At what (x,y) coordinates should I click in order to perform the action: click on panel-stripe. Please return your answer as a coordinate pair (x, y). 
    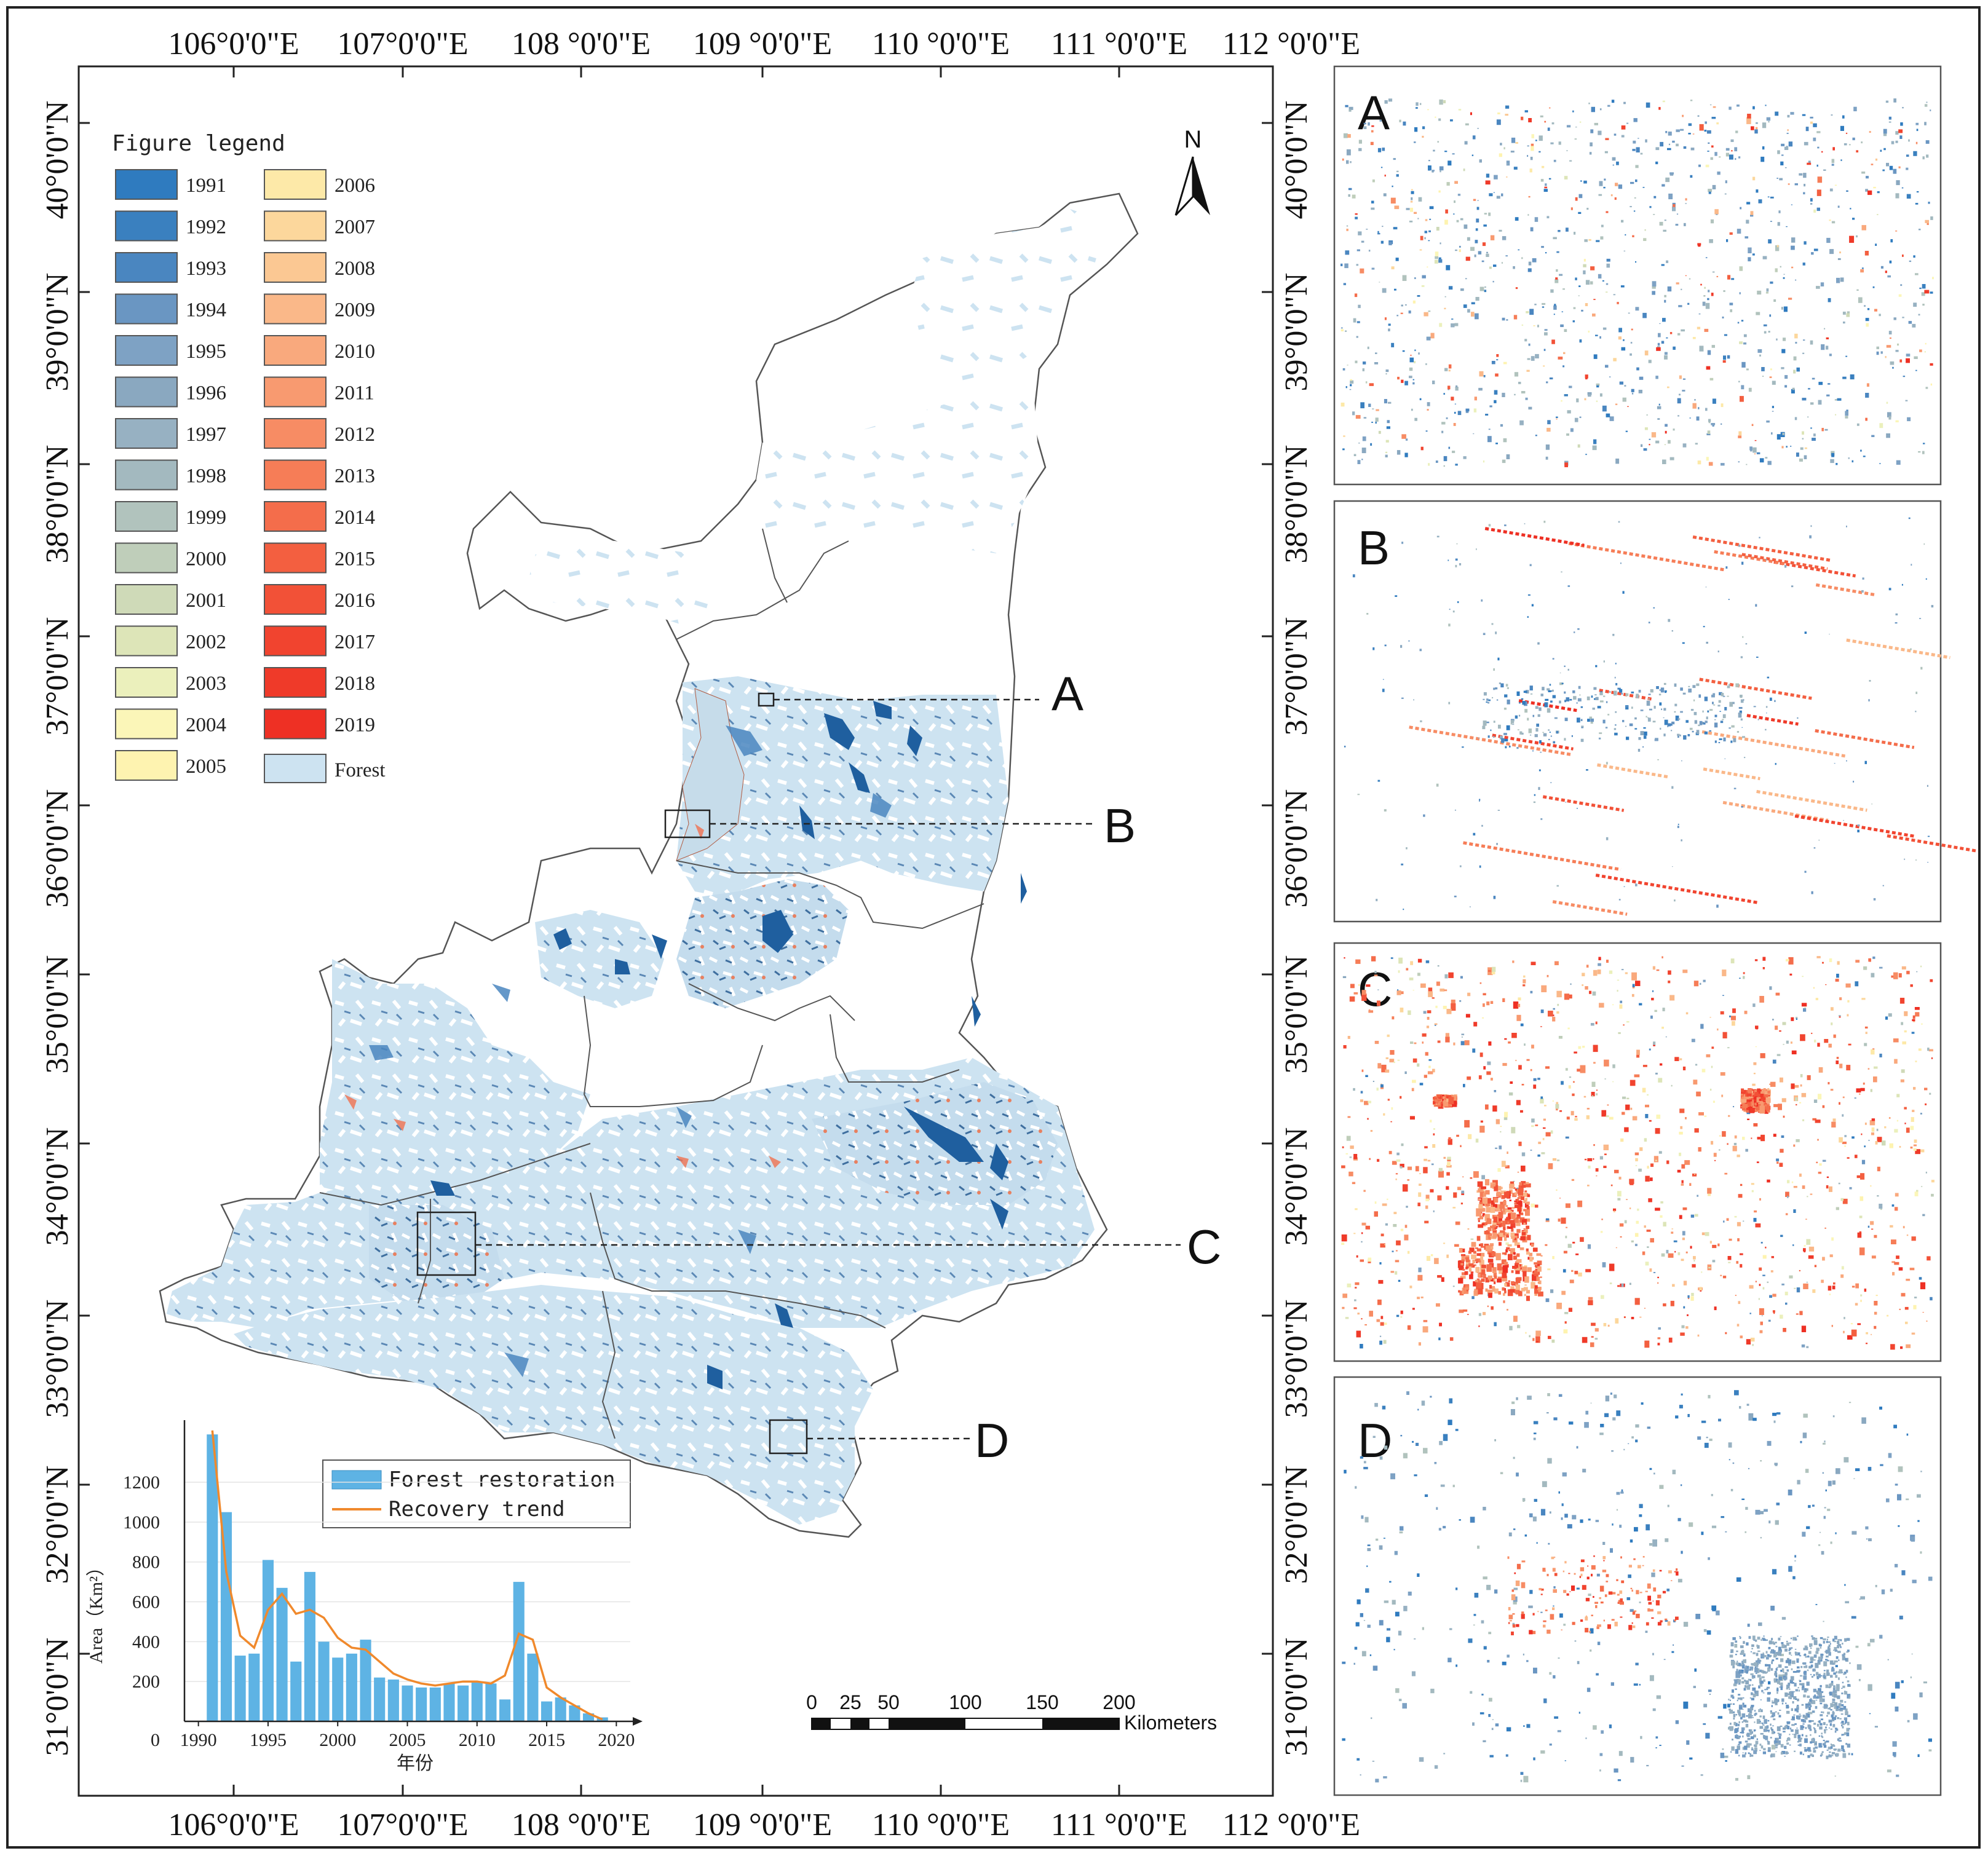
    Looking at the image, I should click on (1855, 826).